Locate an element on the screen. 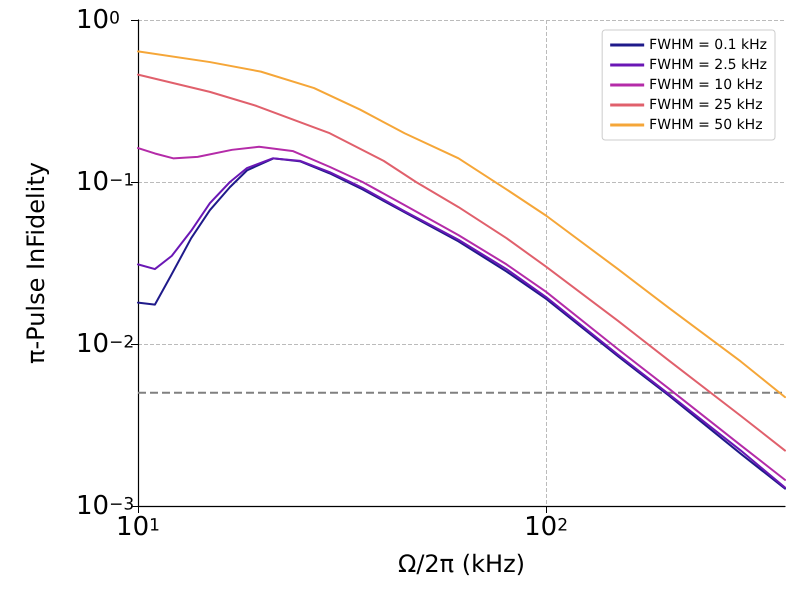 This screenshot has height=594, width=787. legend-label: FWHM = 25 kHz is located at coordinates (706, 105).